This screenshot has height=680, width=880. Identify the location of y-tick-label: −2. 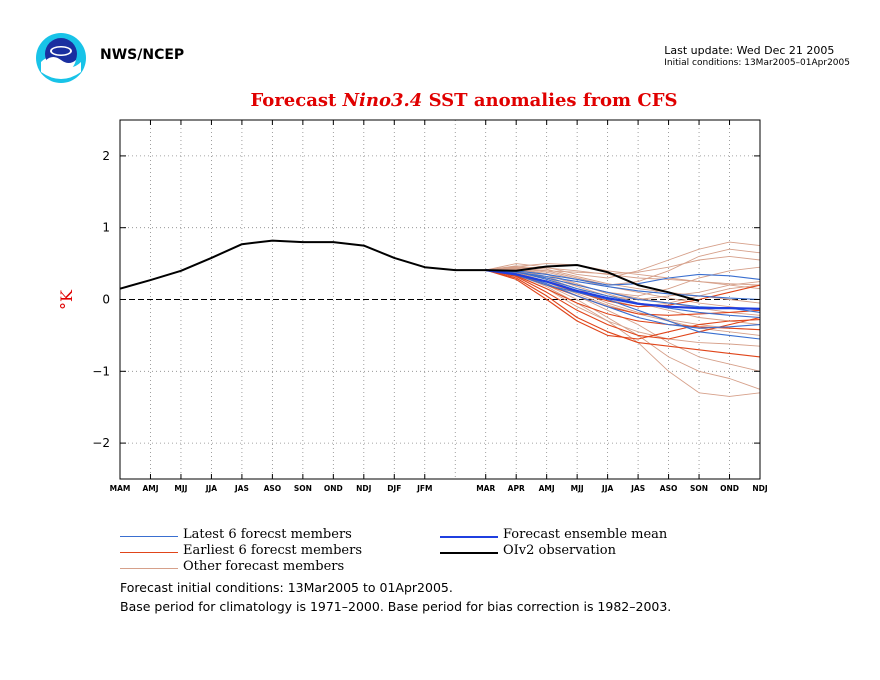
(101, 443).